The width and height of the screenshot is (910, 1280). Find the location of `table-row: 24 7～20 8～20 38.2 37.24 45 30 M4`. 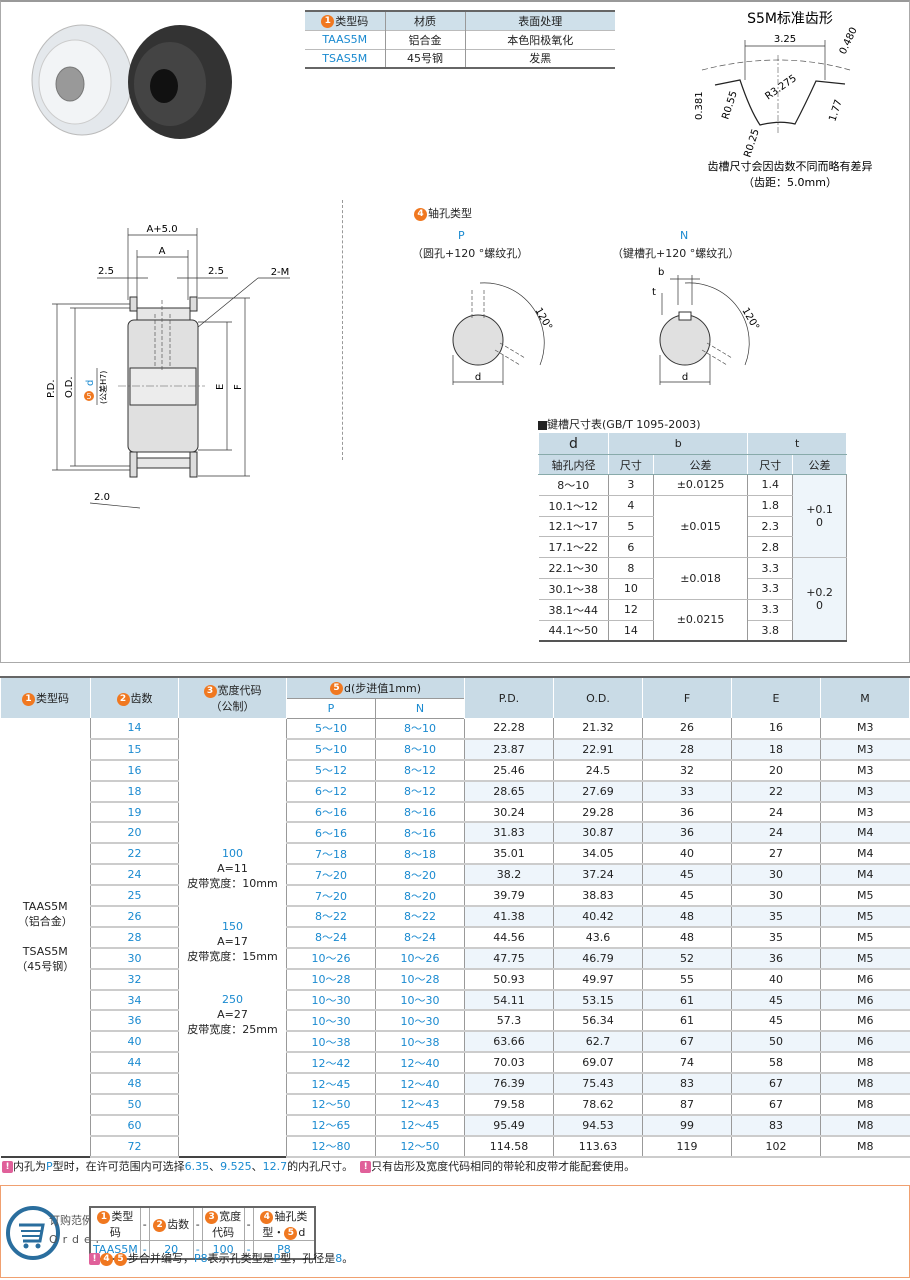

table-row: 24 7～20 8～20 38.2 37.24 45 30 M4 is located at coordinates (455, 875).